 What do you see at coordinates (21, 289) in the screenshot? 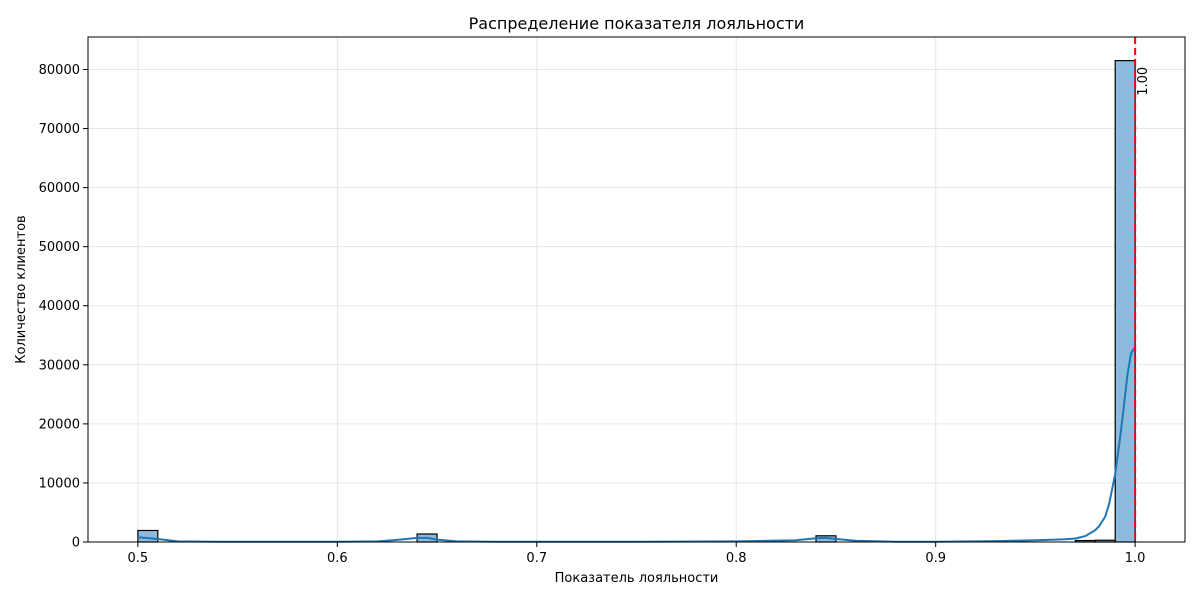
I see `y-axis-label: Количество клиентов` at bounding box center [21, 289].